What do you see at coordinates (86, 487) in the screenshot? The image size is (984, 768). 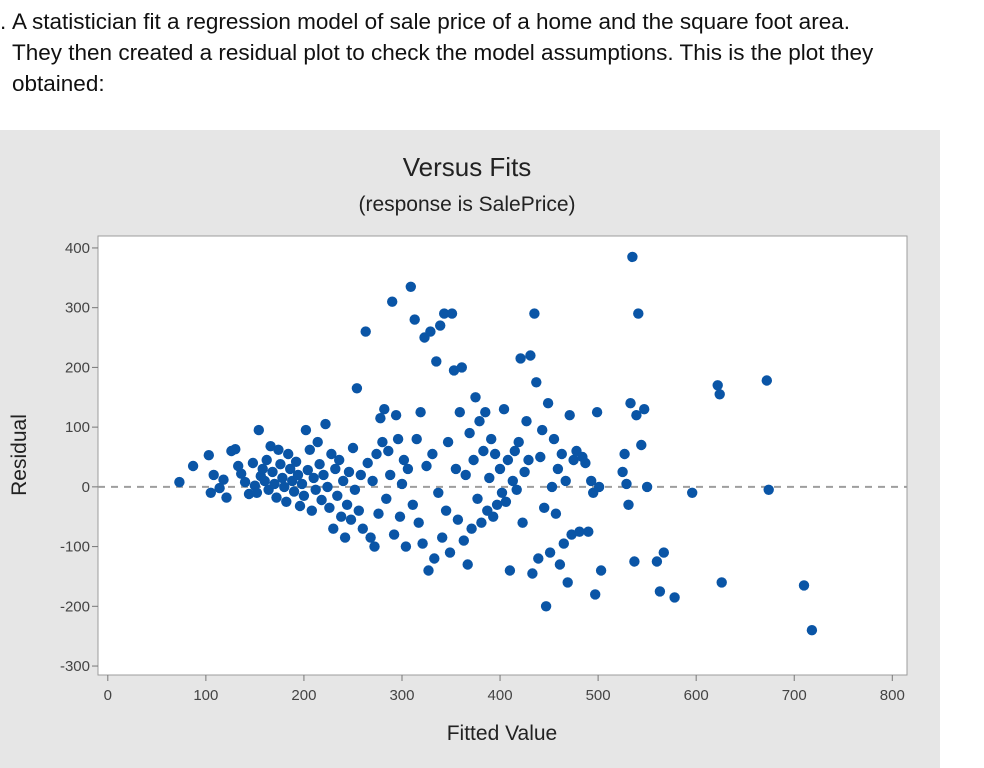 I see `y-tick-label: 0` at bounding box center [86, 487].